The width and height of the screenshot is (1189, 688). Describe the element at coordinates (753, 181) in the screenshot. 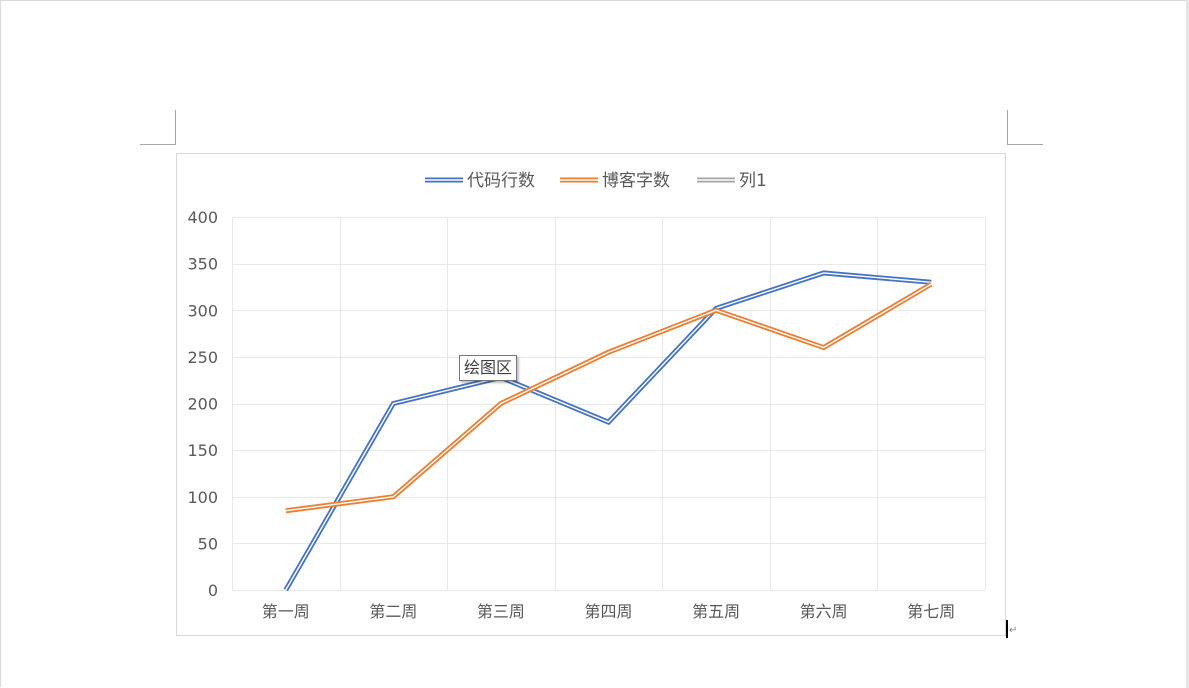

I see `legend-label-2: 列1` at that location.